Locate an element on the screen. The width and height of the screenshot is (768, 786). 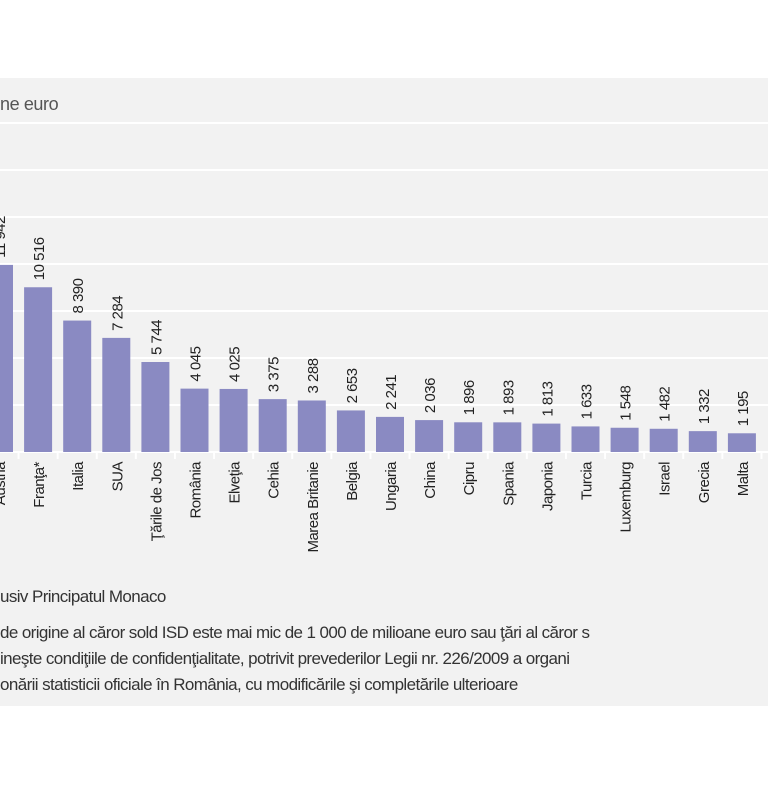
category-label: Turcia is located at coordinates (587, 480).